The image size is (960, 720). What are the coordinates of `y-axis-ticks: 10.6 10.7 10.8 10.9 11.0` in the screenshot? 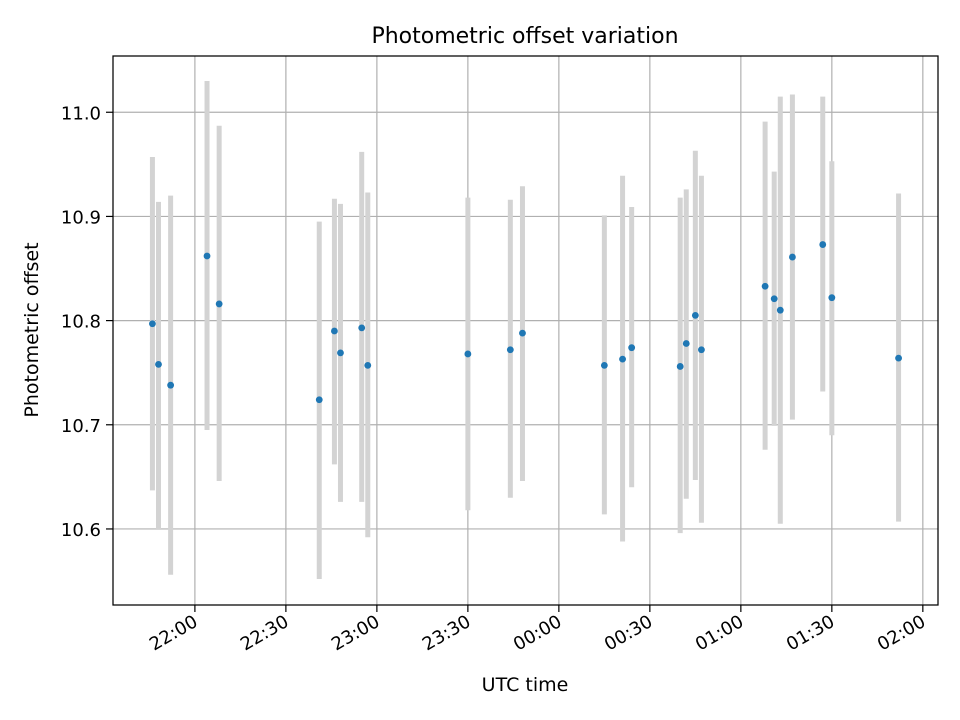 It's located at (87, 322).